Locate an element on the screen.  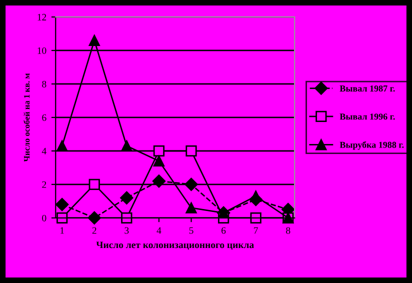
x-tick-label: 1 is located at coordinates (62, 230).